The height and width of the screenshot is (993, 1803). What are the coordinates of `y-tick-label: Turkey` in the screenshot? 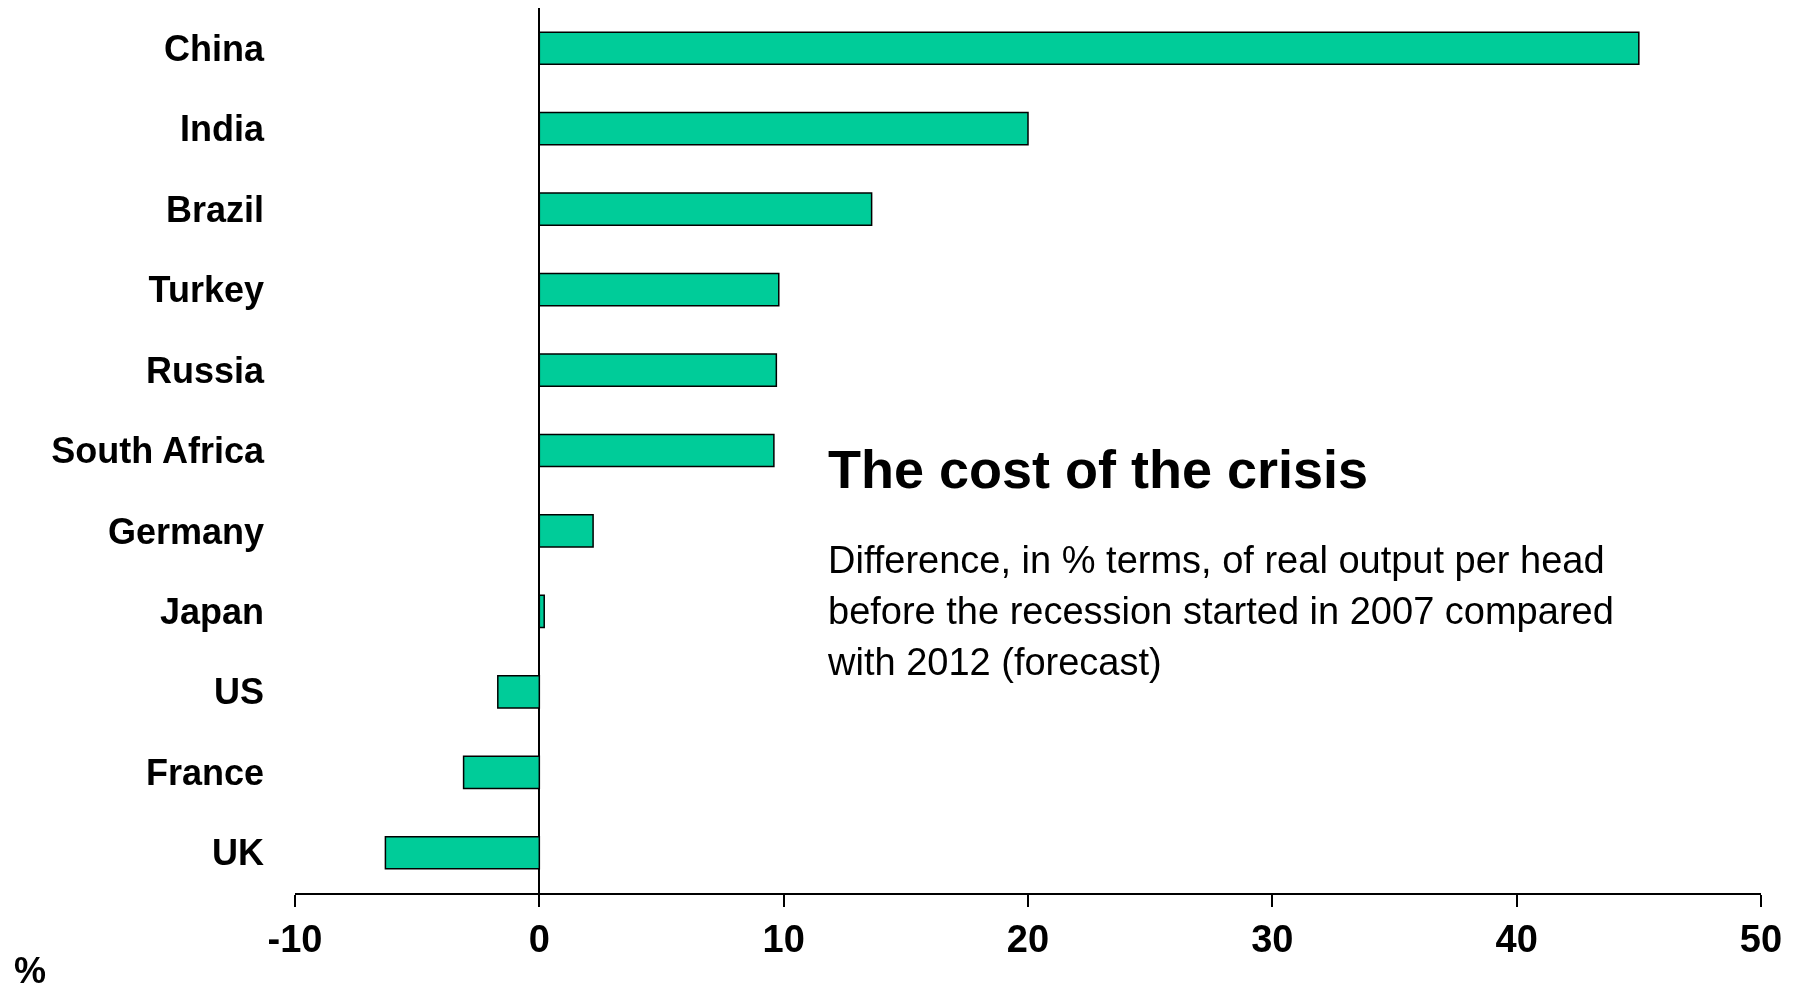 It's located at (206, 290).